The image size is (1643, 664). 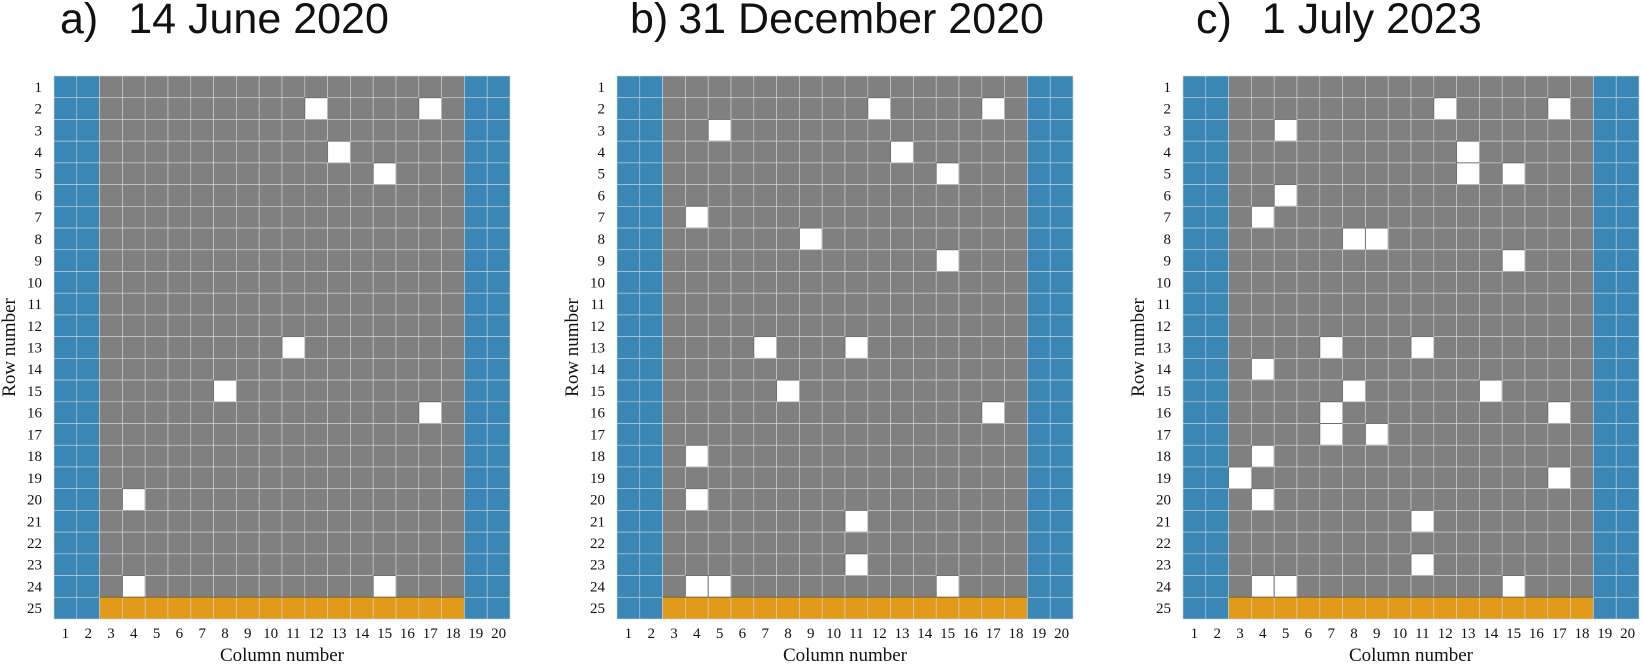 I want to click on y-tick-label: 14, so click(x=1164, y=370).